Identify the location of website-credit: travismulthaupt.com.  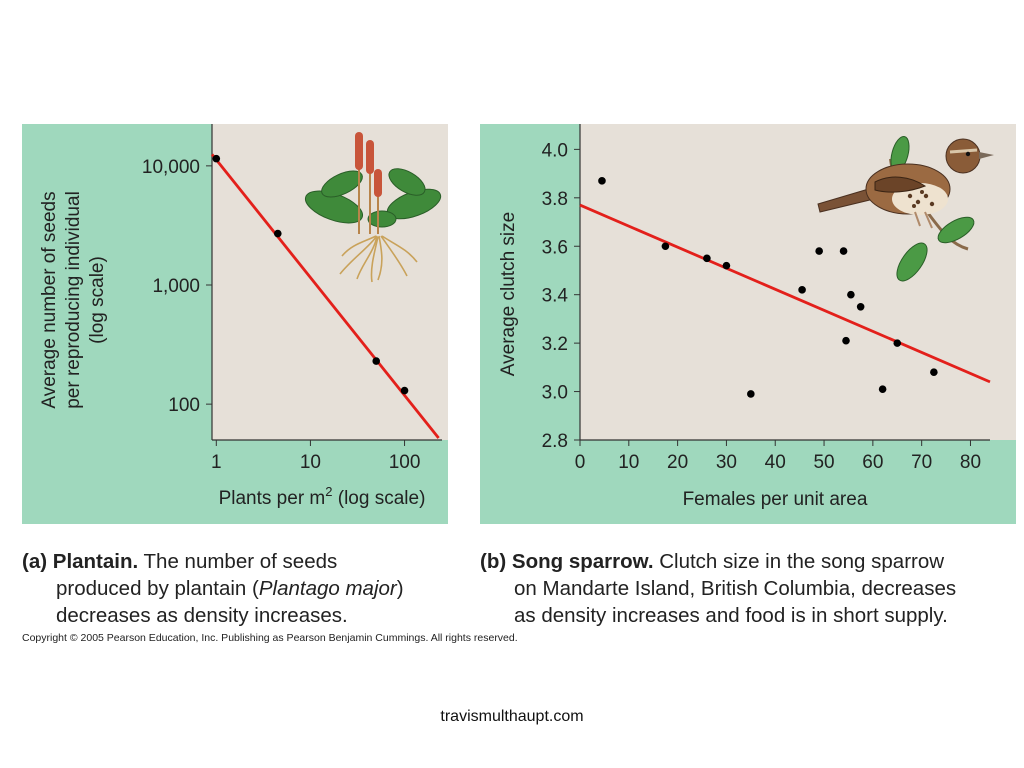
(512, 716).